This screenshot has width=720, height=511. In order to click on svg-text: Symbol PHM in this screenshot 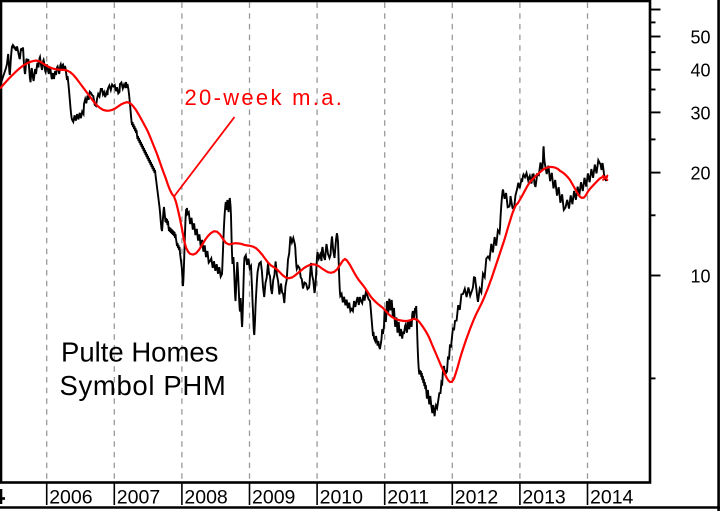, I will do `click(143, 385)`.